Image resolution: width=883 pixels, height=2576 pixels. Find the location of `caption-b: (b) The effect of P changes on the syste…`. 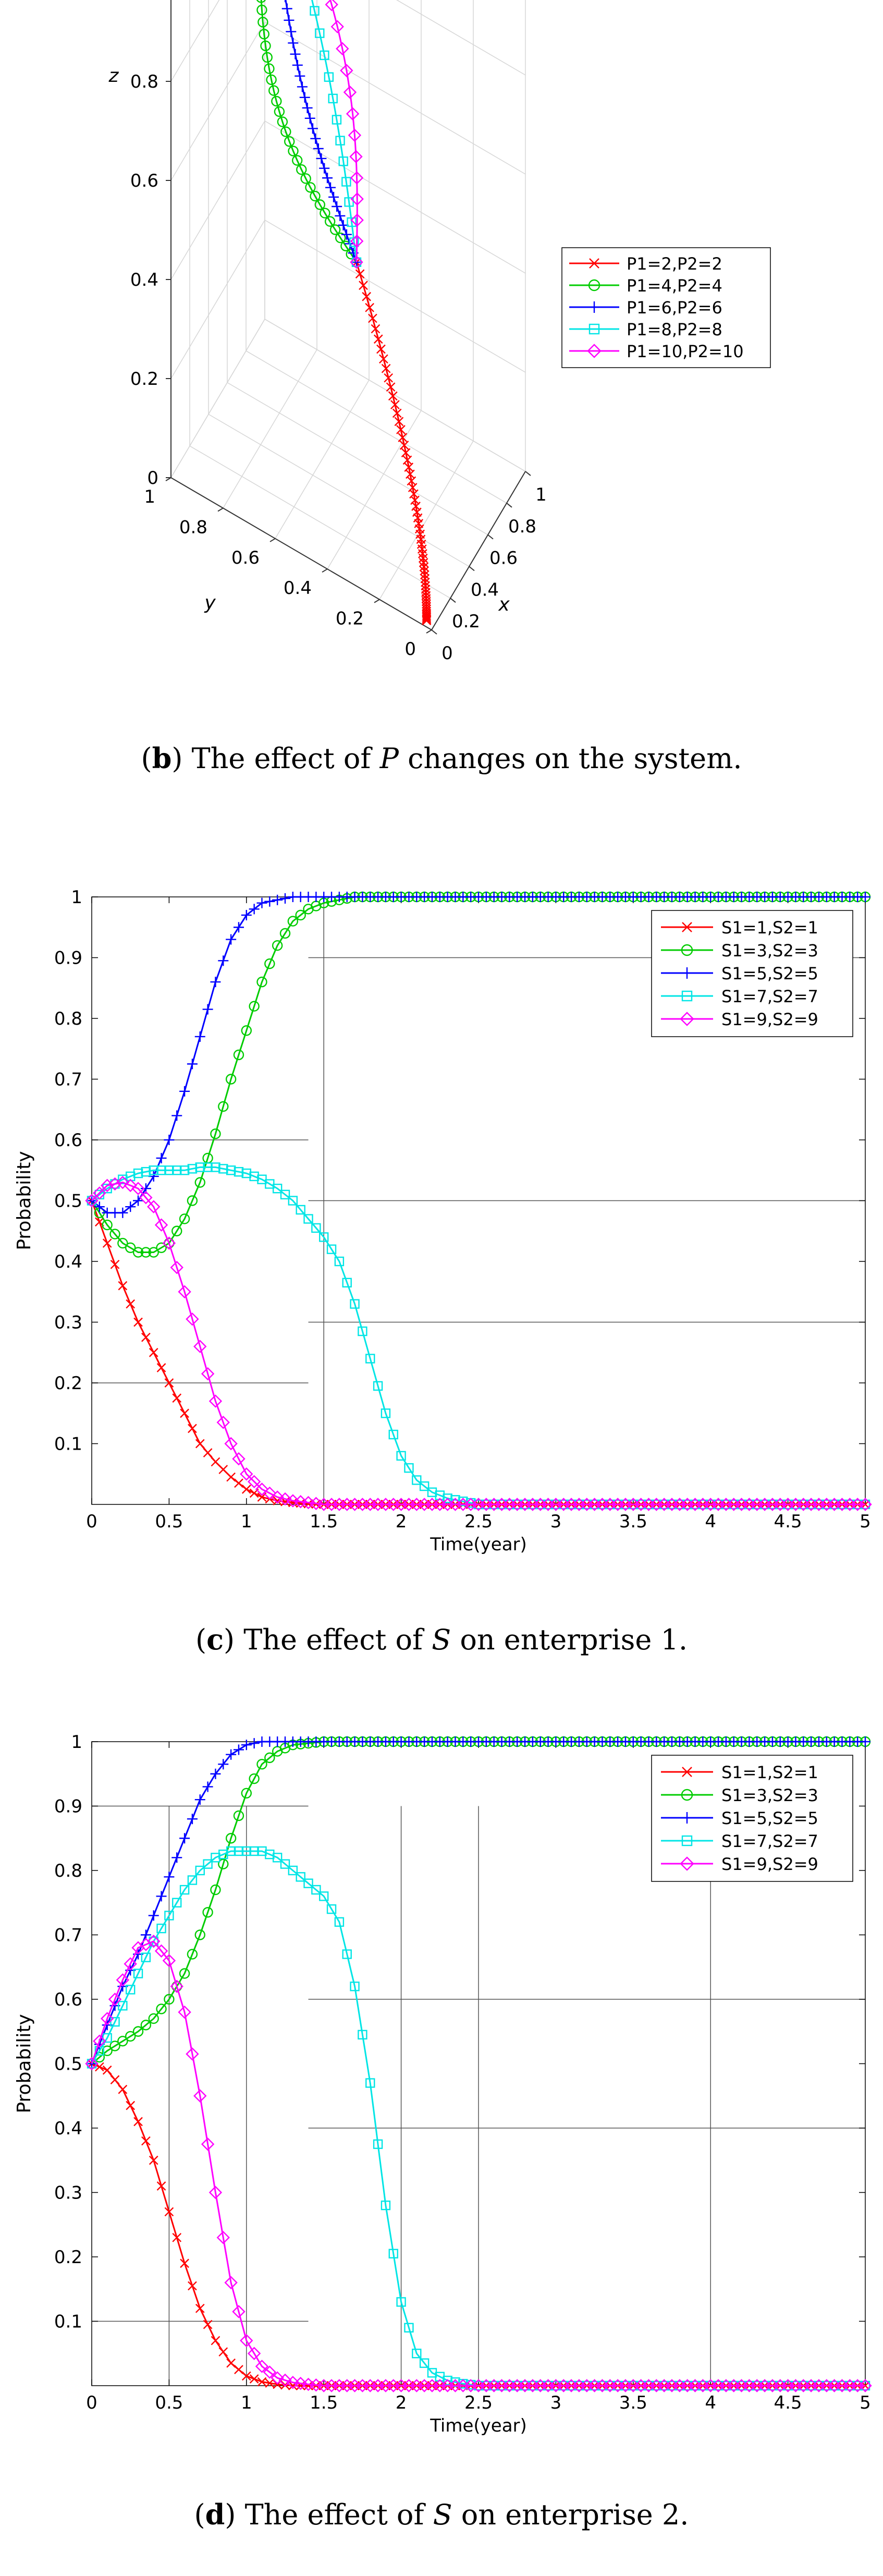

caption-b: (b) The effect of P changes on the syste… is located at coordinates (441, 758).